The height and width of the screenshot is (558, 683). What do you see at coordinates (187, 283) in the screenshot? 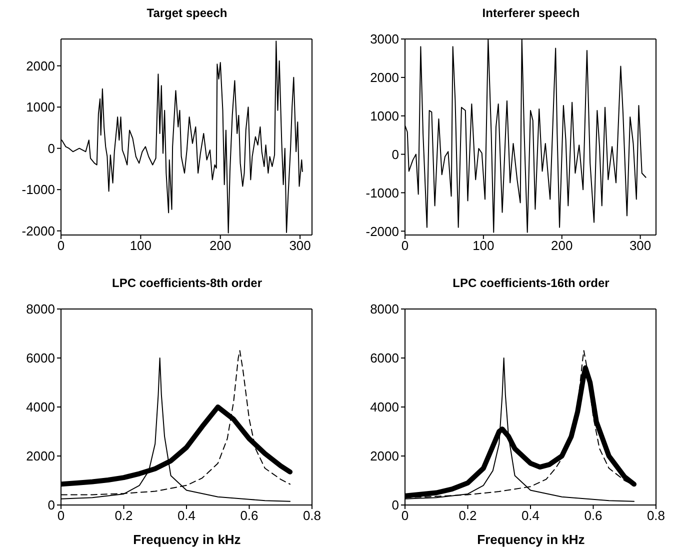
I see `chart-title: LPC coefficients-8th order` at bounding box center [187, 283].